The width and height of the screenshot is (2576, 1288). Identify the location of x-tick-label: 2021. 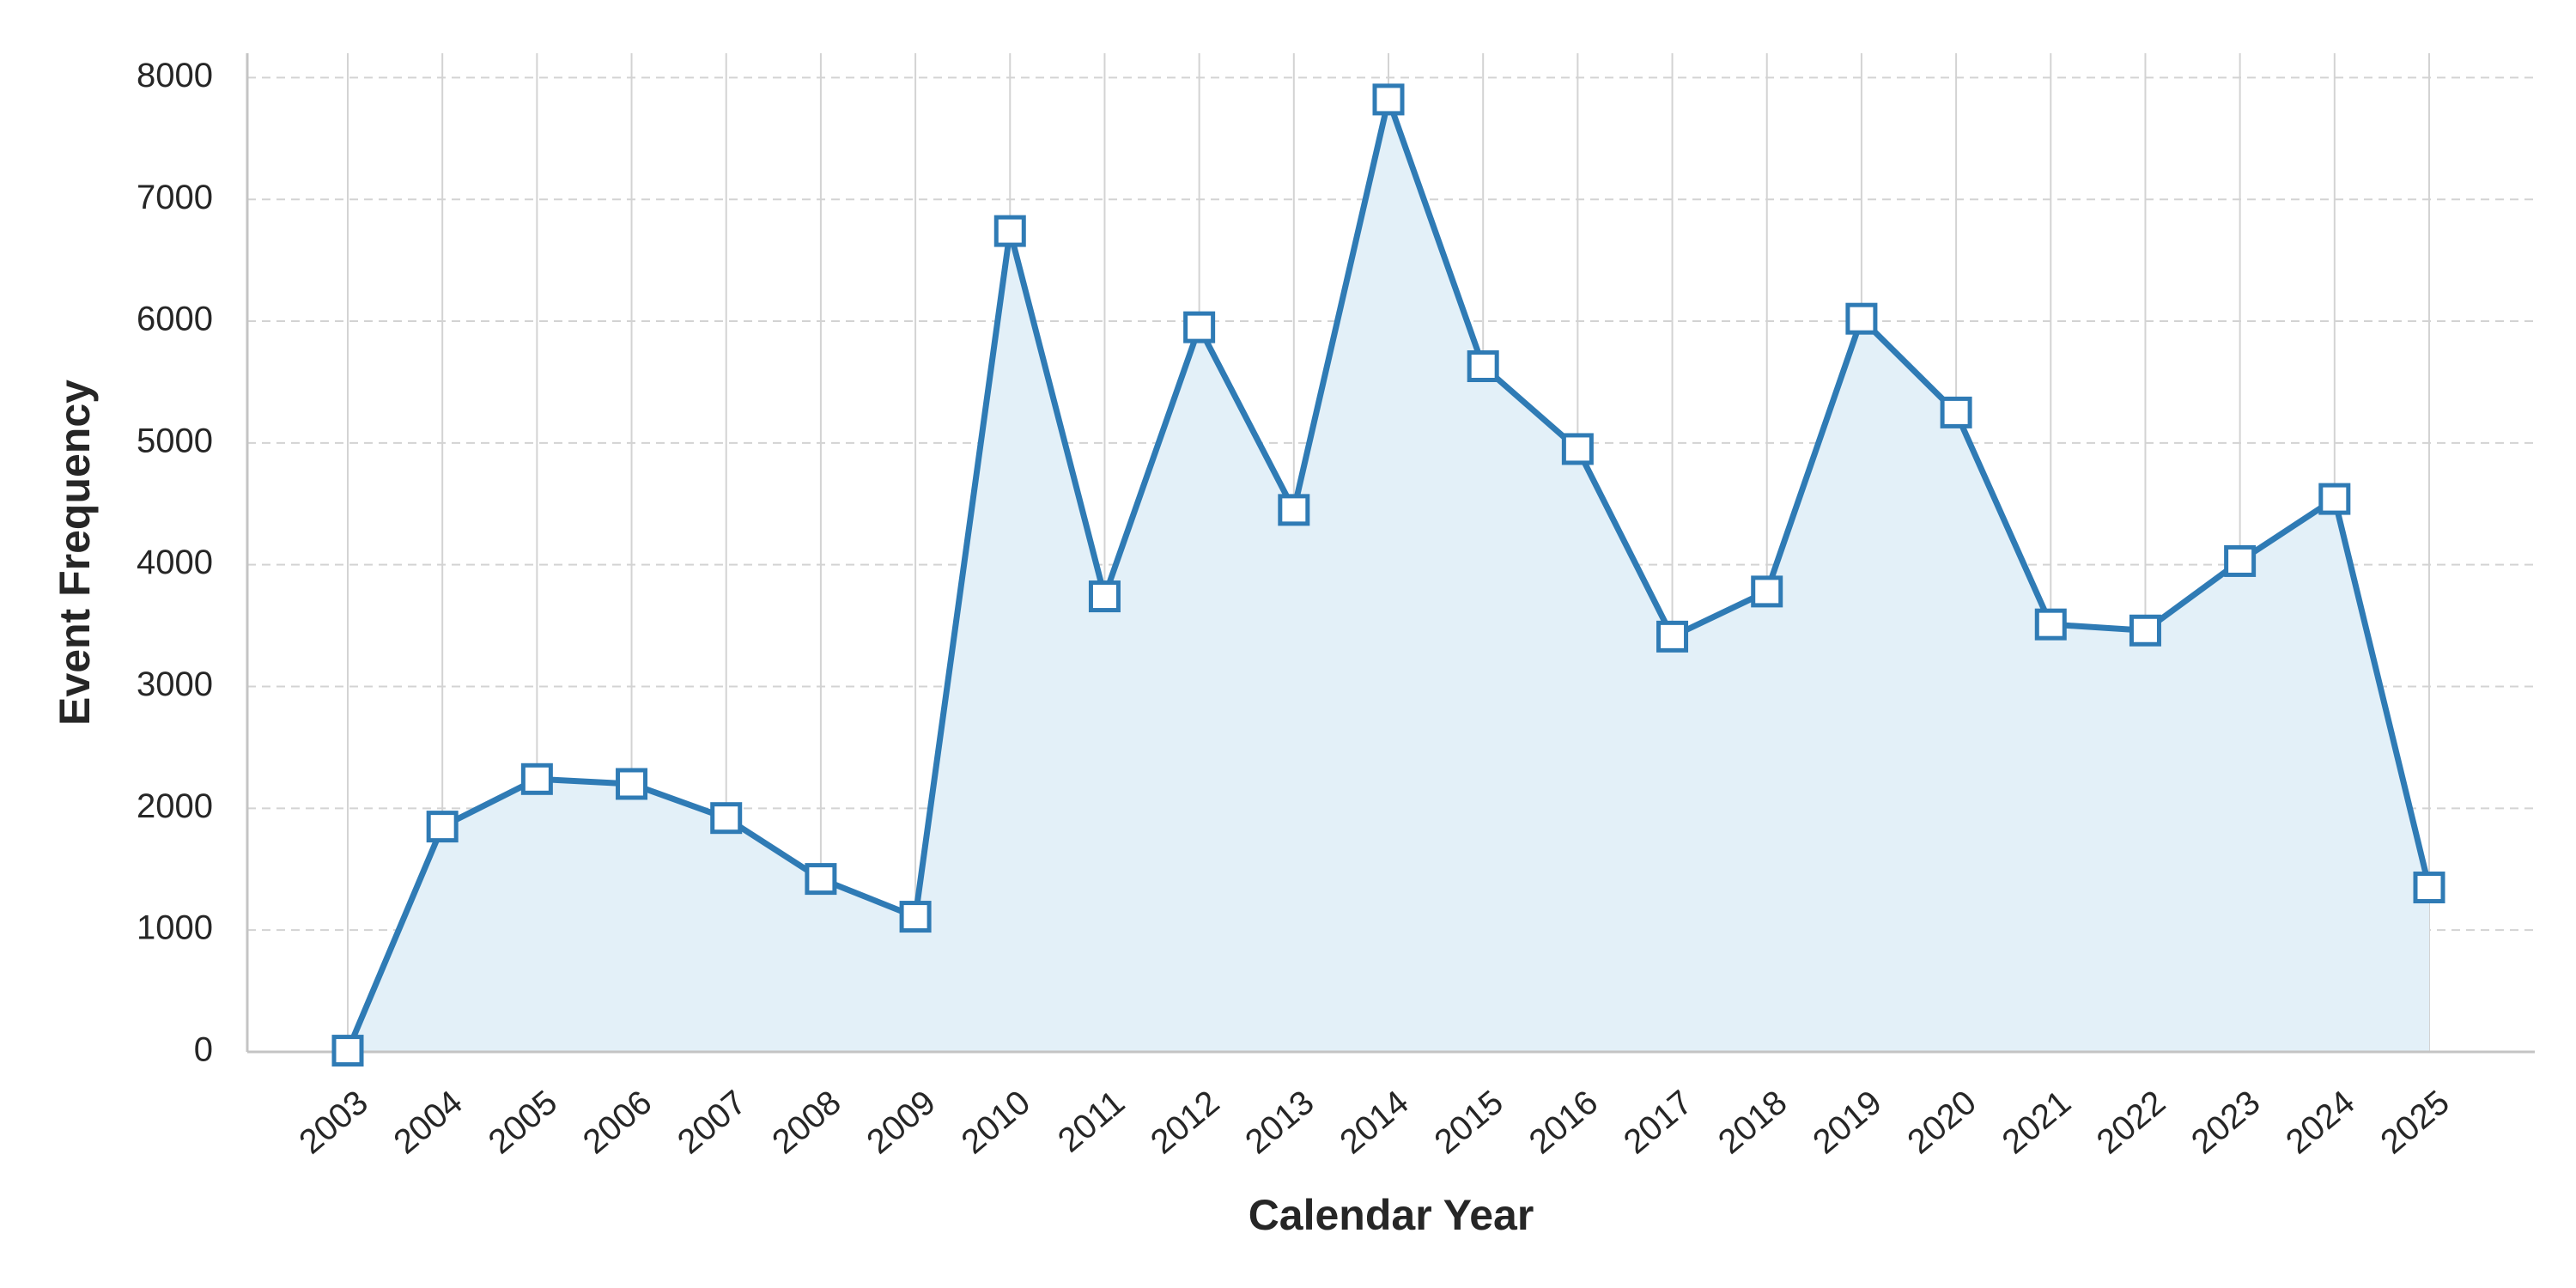
(2037, 1123).